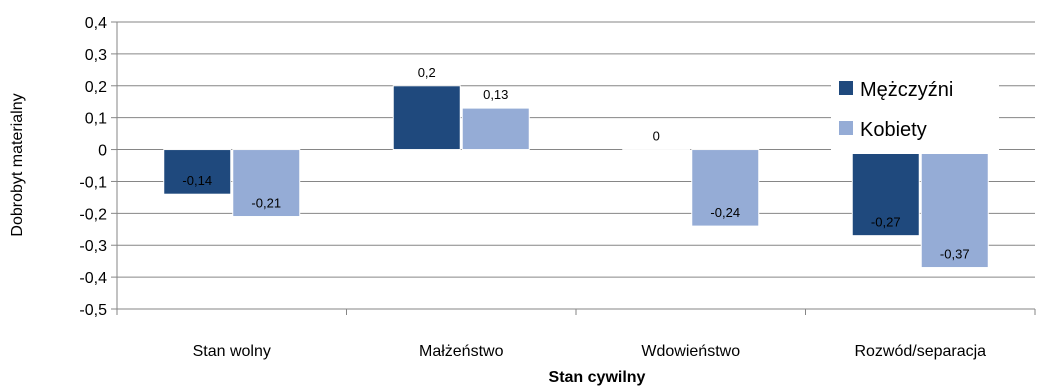 This screenshot has height=388, width=1062. I want to click on y-tick-label: -0,4, so click(93, 278).